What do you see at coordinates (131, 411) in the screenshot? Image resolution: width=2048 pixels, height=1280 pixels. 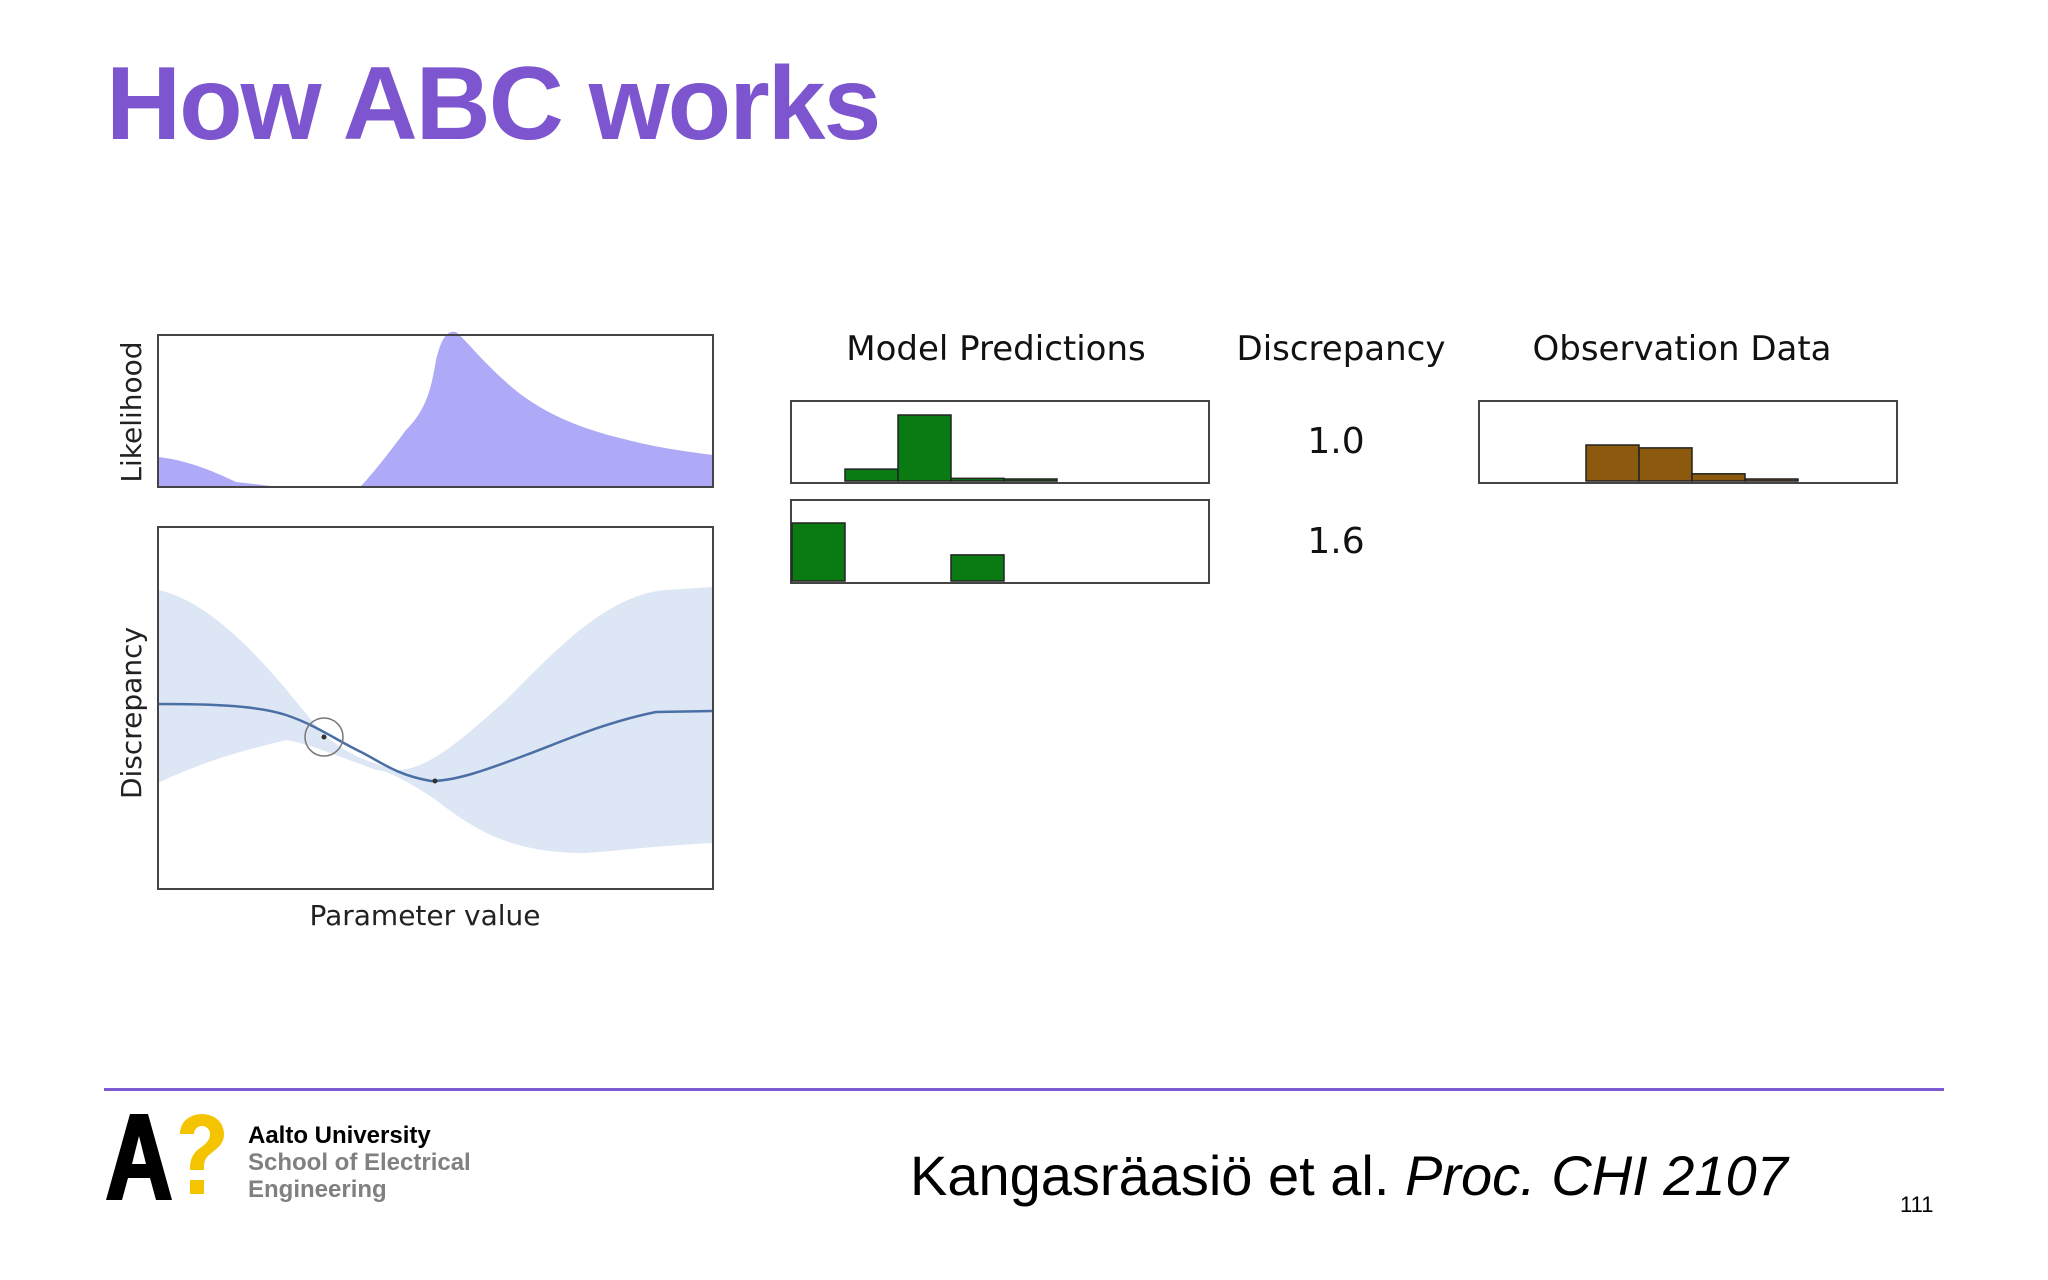 I see `likelihood-axis-label: Likelihood` at bounding box center [131, 411].